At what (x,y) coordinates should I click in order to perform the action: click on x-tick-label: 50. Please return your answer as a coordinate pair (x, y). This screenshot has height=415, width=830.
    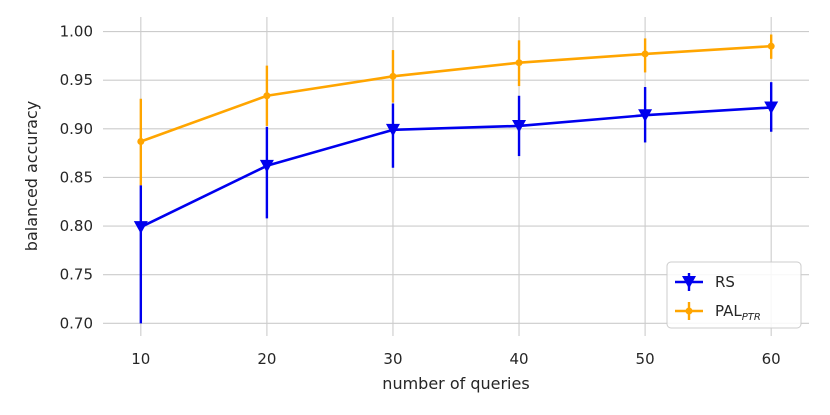
    Looking at the image, I should click on (645, 359).